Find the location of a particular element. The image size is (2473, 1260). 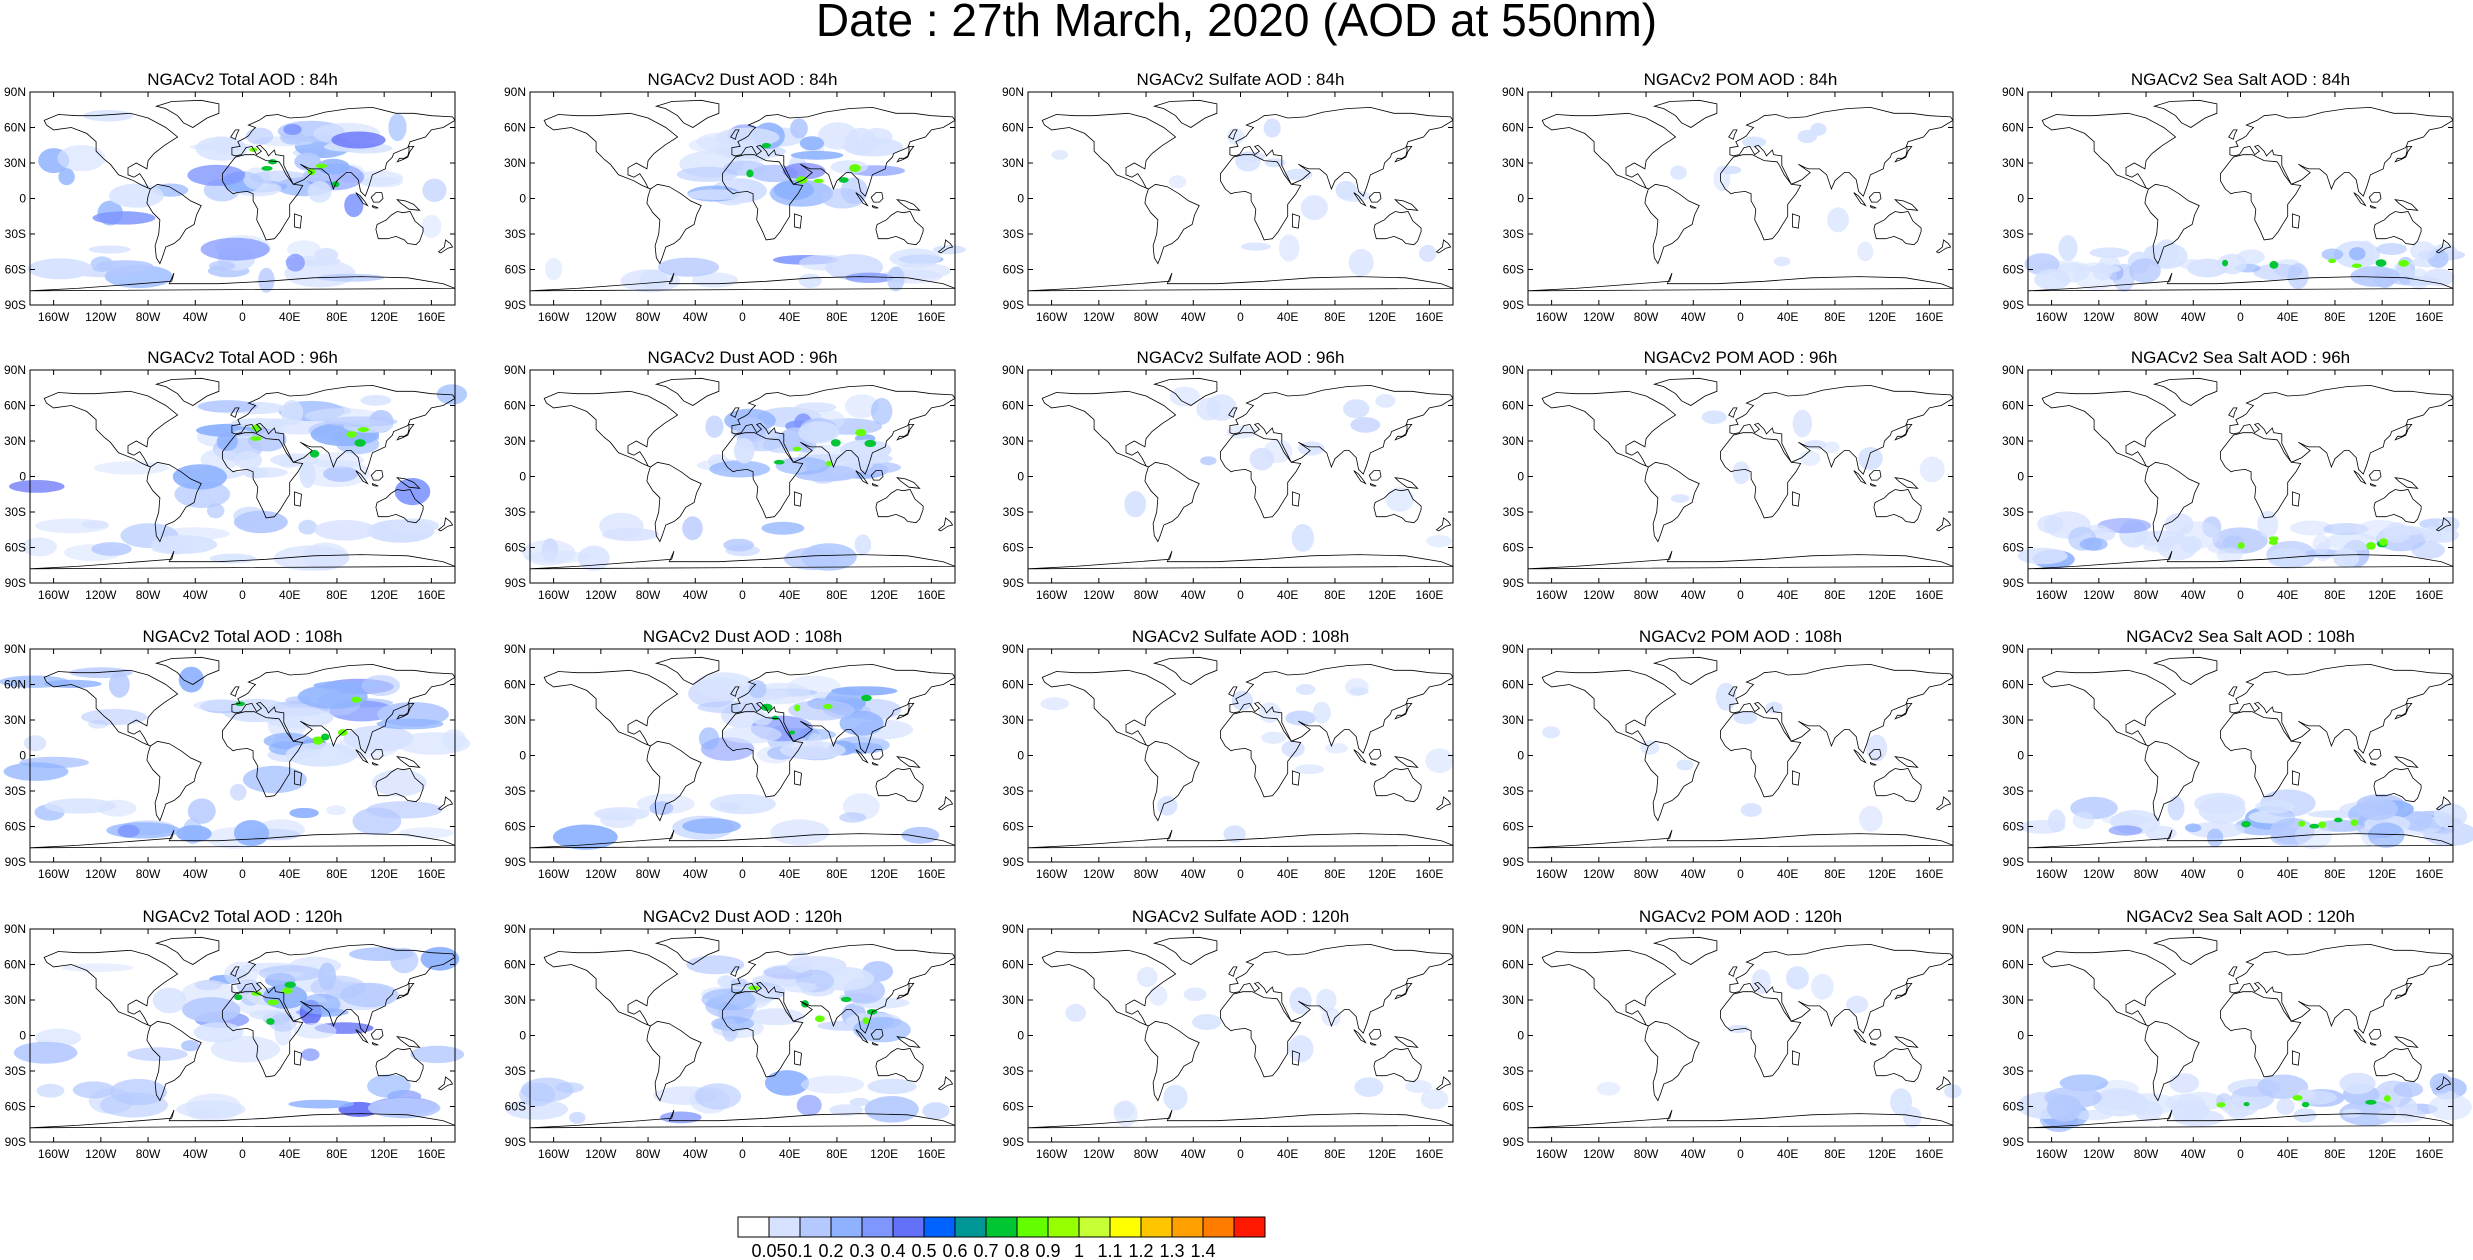

colorbar-label: 0.5 is located at coordinates (923, 1250).